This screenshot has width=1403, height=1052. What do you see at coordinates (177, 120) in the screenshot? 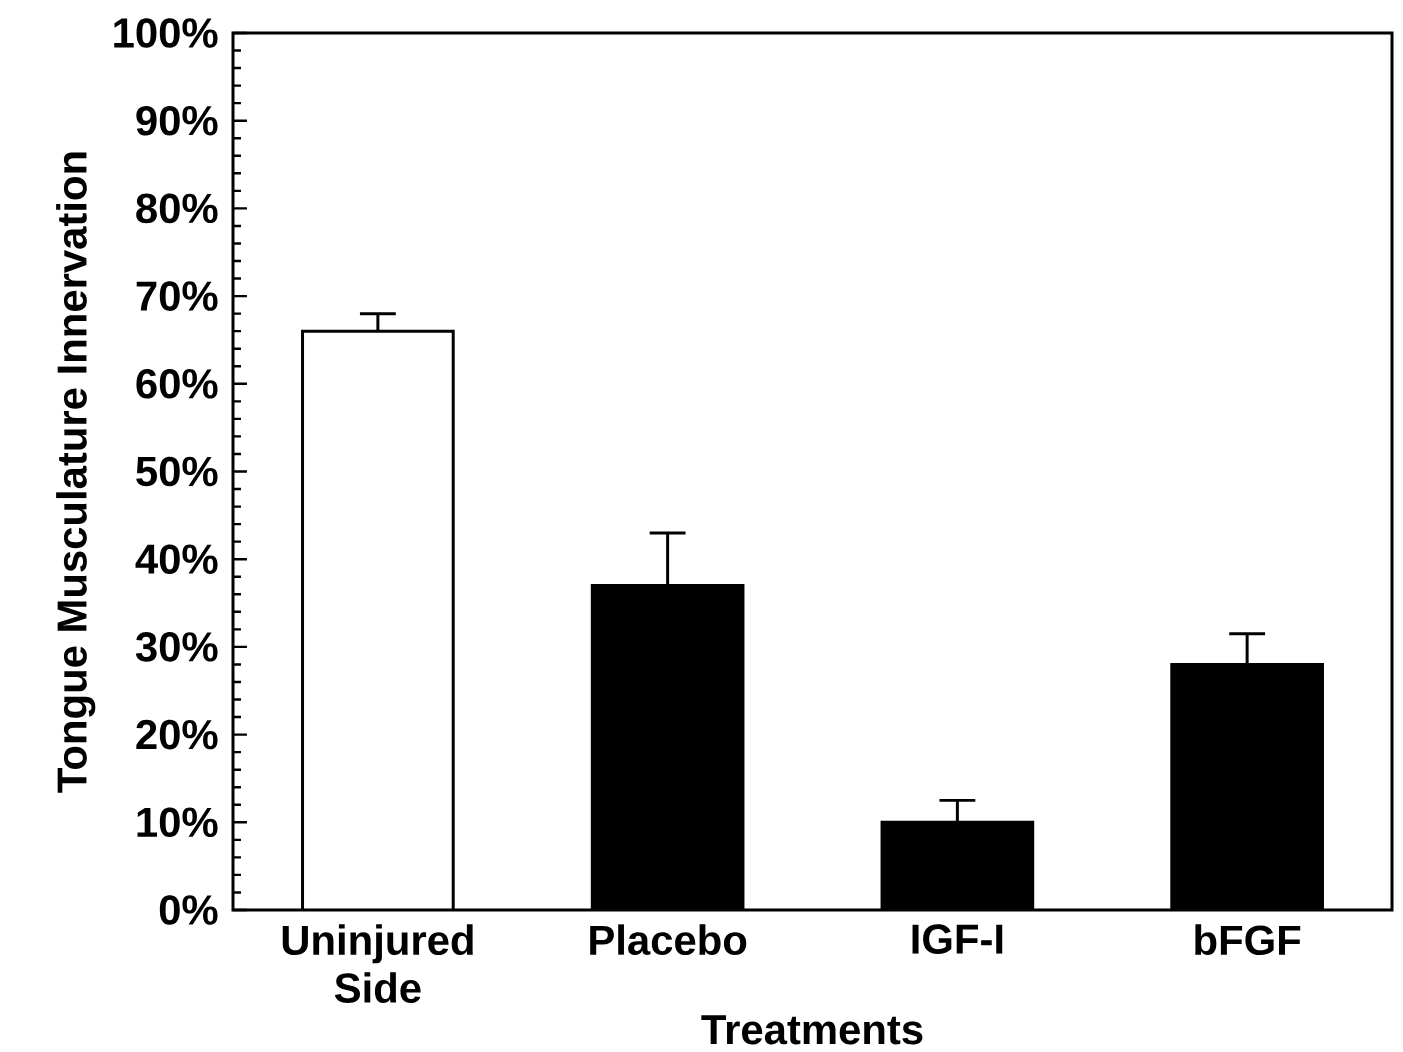
I see `y-tick-label: 90%` at bounding box center [177, 120].